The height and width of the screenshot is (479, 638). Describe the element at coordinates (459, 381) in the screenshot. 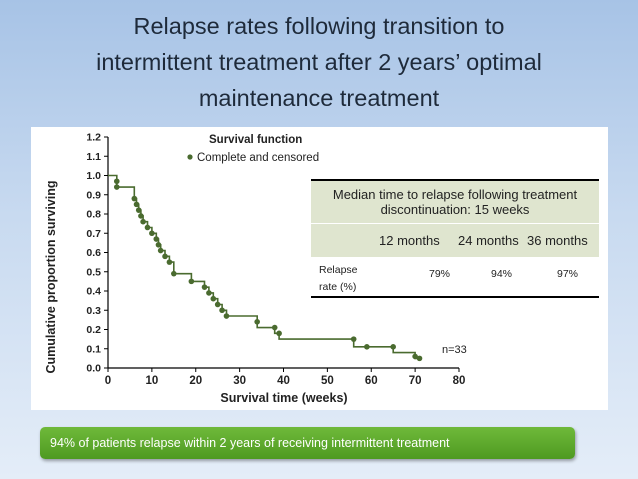

I see `x-tick-label: 80` at that location.